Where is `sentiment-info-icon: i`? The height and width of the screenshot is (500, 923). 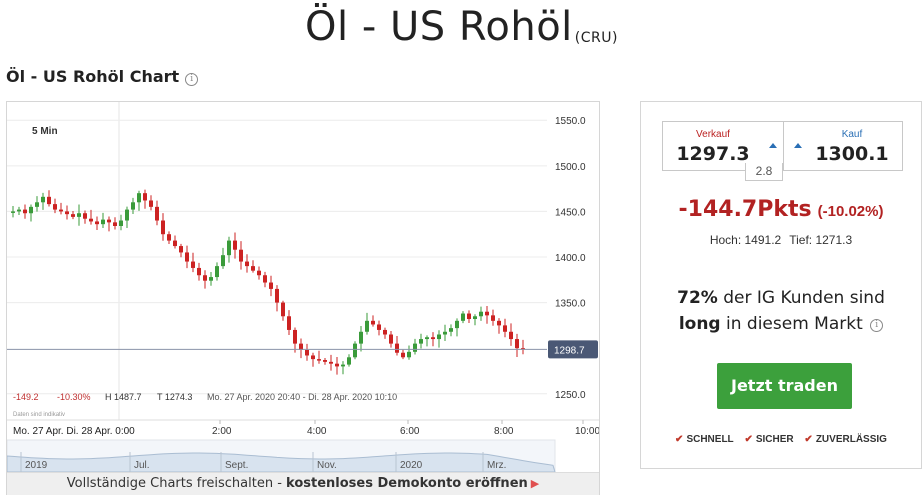
sentiment-info-icon: i is located at coordinates (877, 325).